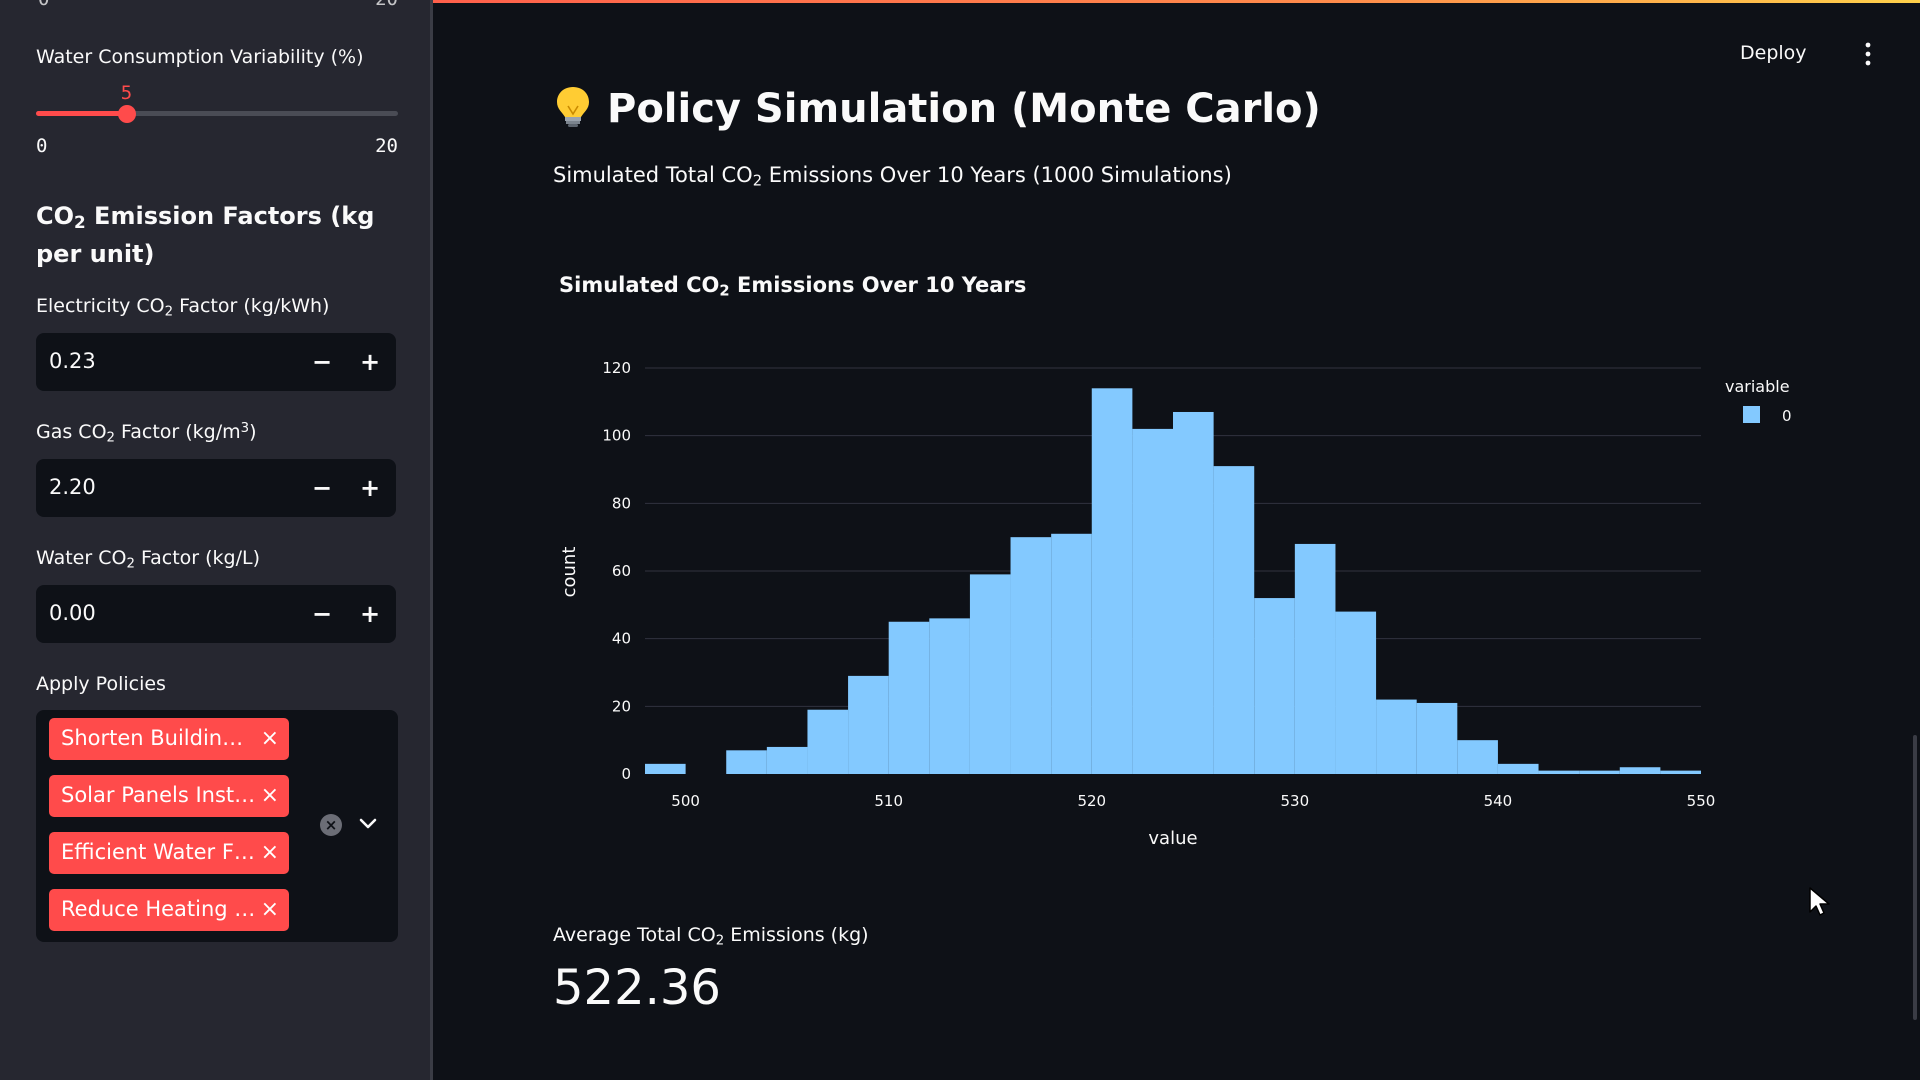 The height and width of the screenshot is (1080, 1920). What do you see at coordinates (1787, 416) in the screenshot?
I see `legend-entry: 0` at bounding box center [1787, 416].